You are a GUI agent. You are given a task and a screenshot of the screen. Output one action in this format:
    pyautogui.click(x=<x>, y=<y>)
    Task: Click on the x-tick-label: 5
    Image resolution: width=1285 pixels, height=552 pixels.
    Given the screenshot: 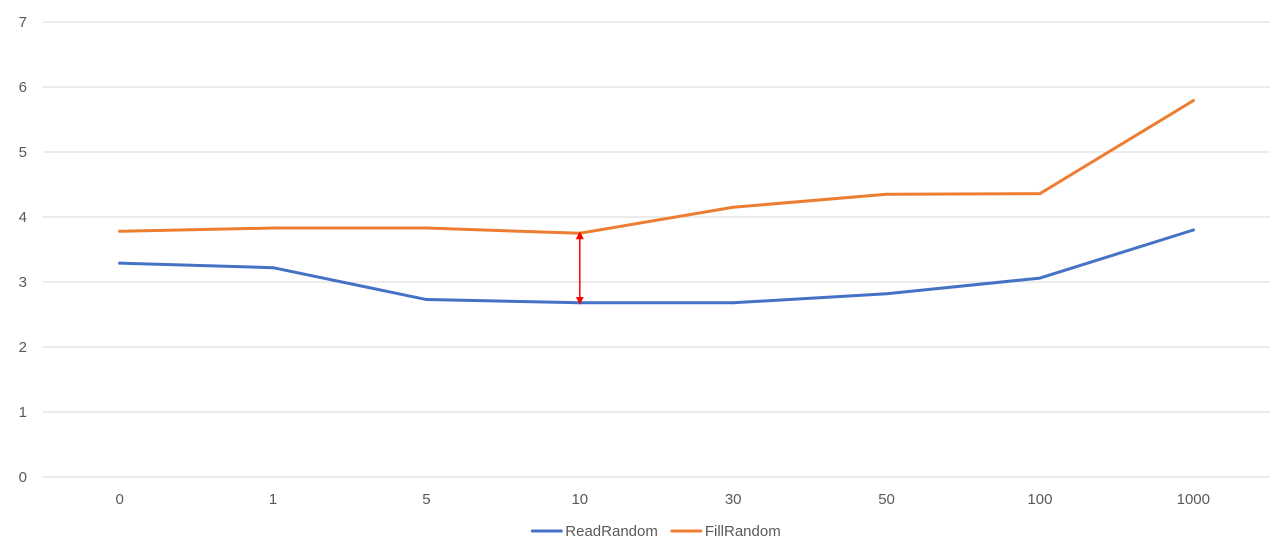 What is the action you would take?
    pyautogui.click(x=426, y=499)
    